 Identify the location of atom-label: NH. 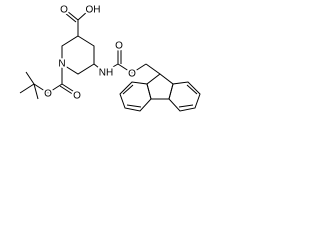
(106, 73).